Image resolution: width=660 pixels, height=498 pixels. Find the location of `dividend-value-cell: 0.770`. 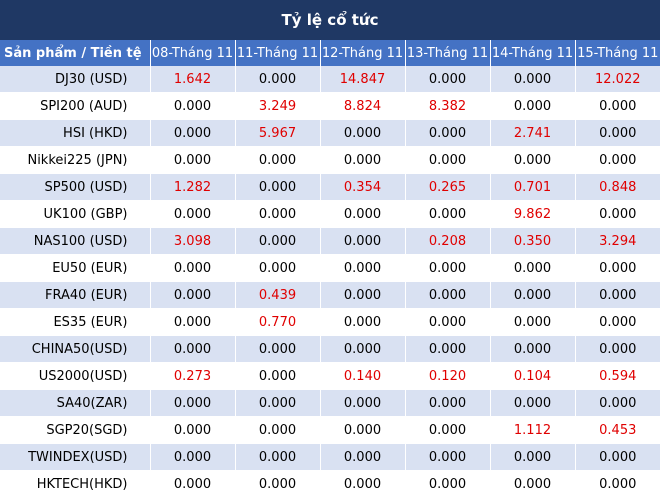

dividend-value-cell: 0.770 is located at coordinates (278, 322).